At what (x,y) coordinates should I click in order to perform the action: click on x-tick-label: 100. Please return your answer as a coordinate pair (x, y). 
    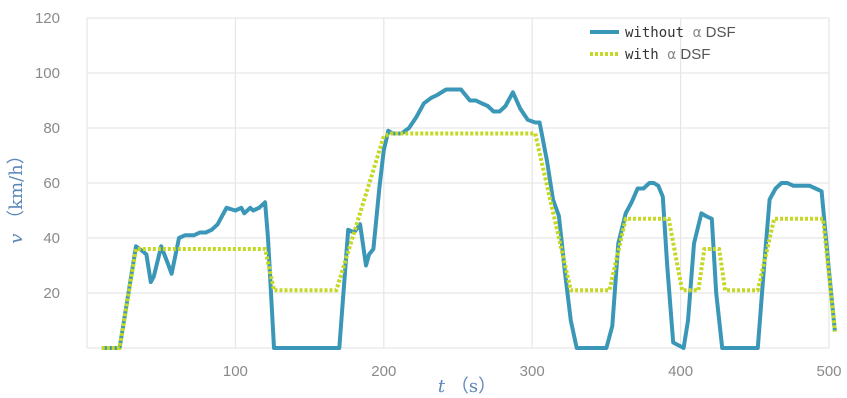
    Looking at the image, I should click on (235, 371).